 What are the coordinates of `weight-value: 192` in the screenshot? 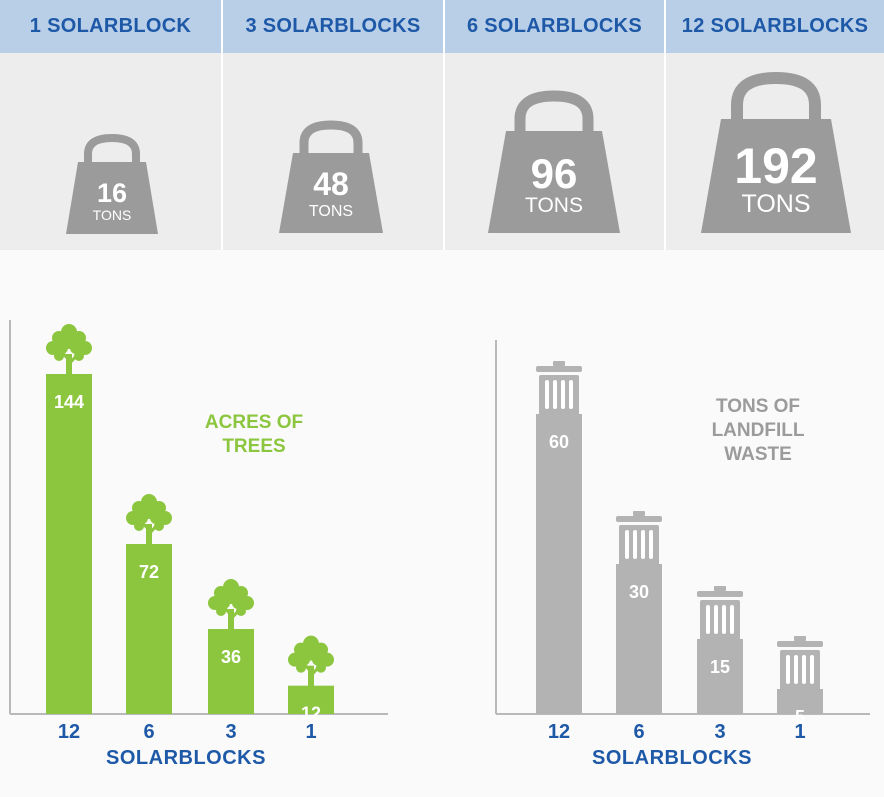 It's located at (775, 166).